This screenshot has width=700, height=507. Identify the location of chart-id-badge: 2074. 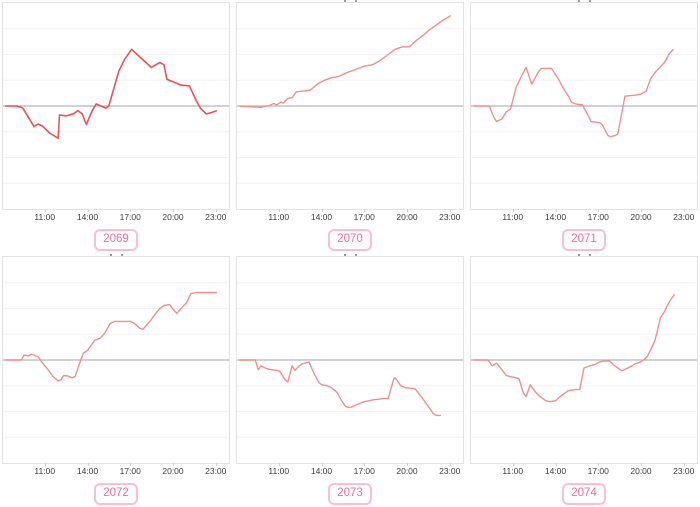
(584, 494).